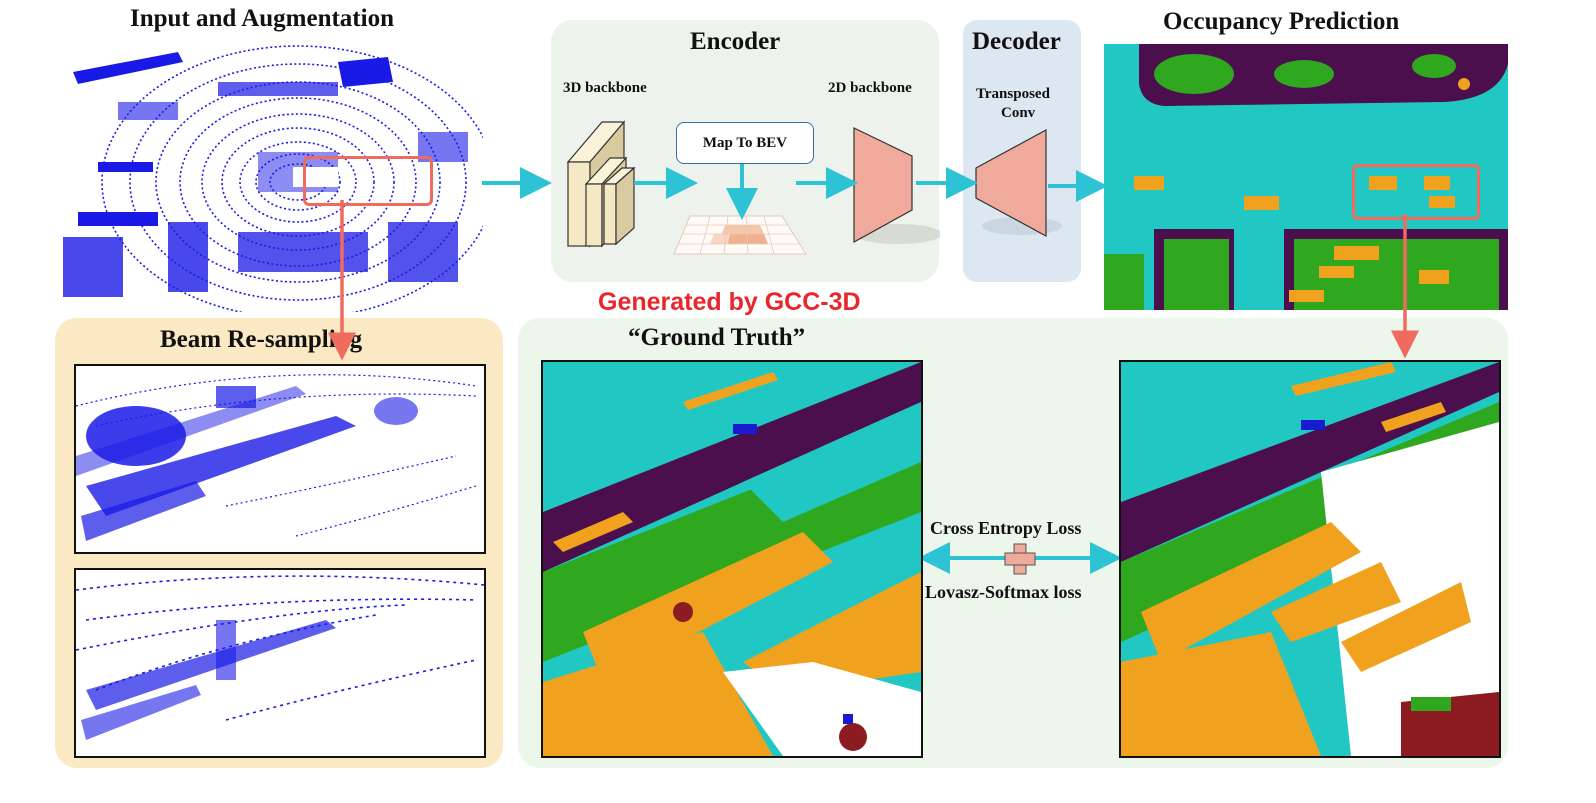 The image size is (1596, 803). I want to click on occupancy-prediction-map, so click(1306, 177).